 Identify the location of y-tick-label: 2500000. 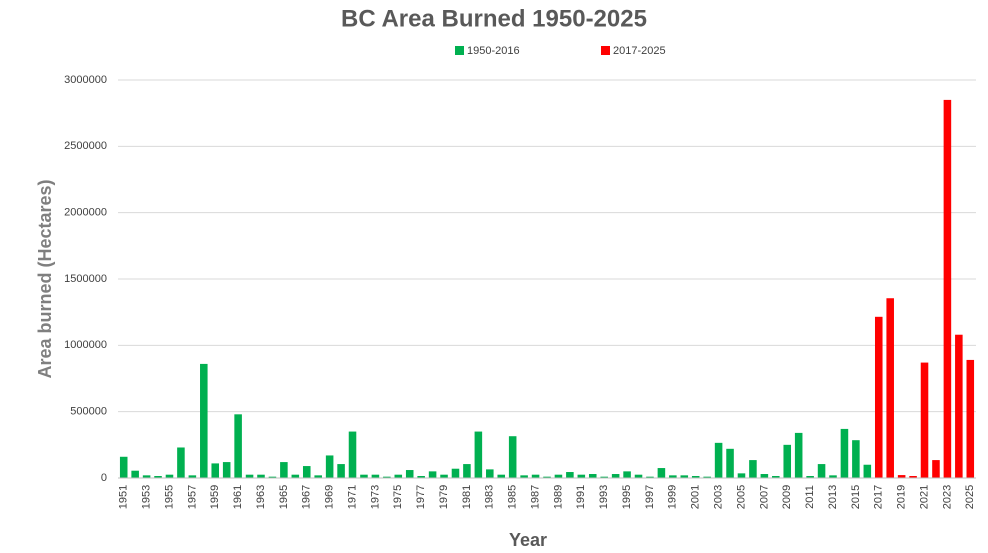
(85, 146).